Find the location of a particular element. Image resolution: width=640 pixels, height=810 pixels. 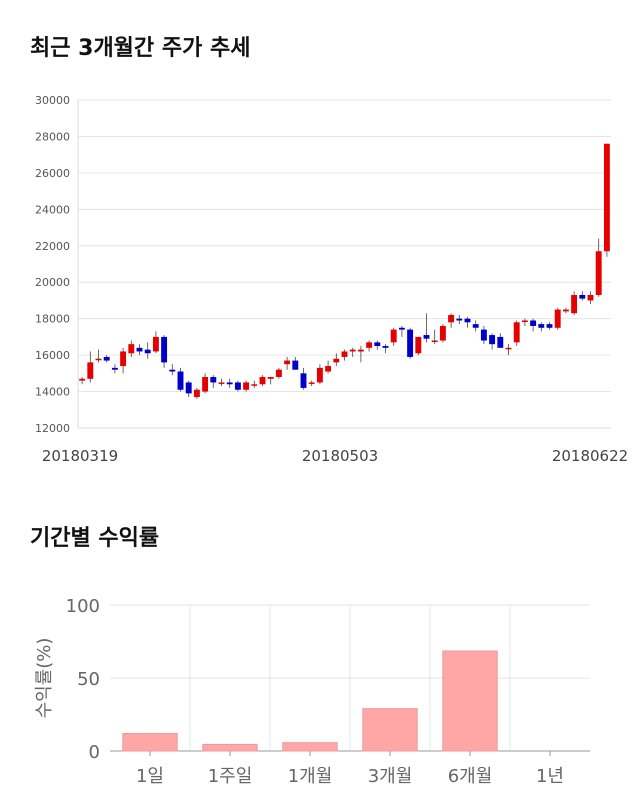

returns-title: 기간별 수익률 is located at coordinates (95, 538).